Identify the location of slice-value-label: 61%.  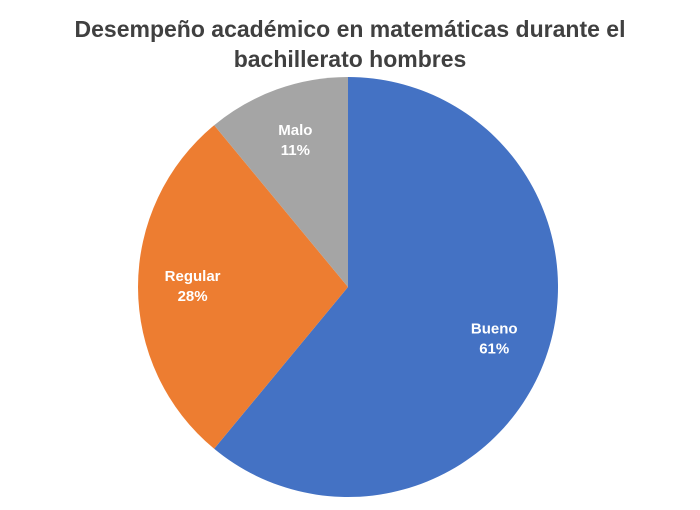
(494, 349).